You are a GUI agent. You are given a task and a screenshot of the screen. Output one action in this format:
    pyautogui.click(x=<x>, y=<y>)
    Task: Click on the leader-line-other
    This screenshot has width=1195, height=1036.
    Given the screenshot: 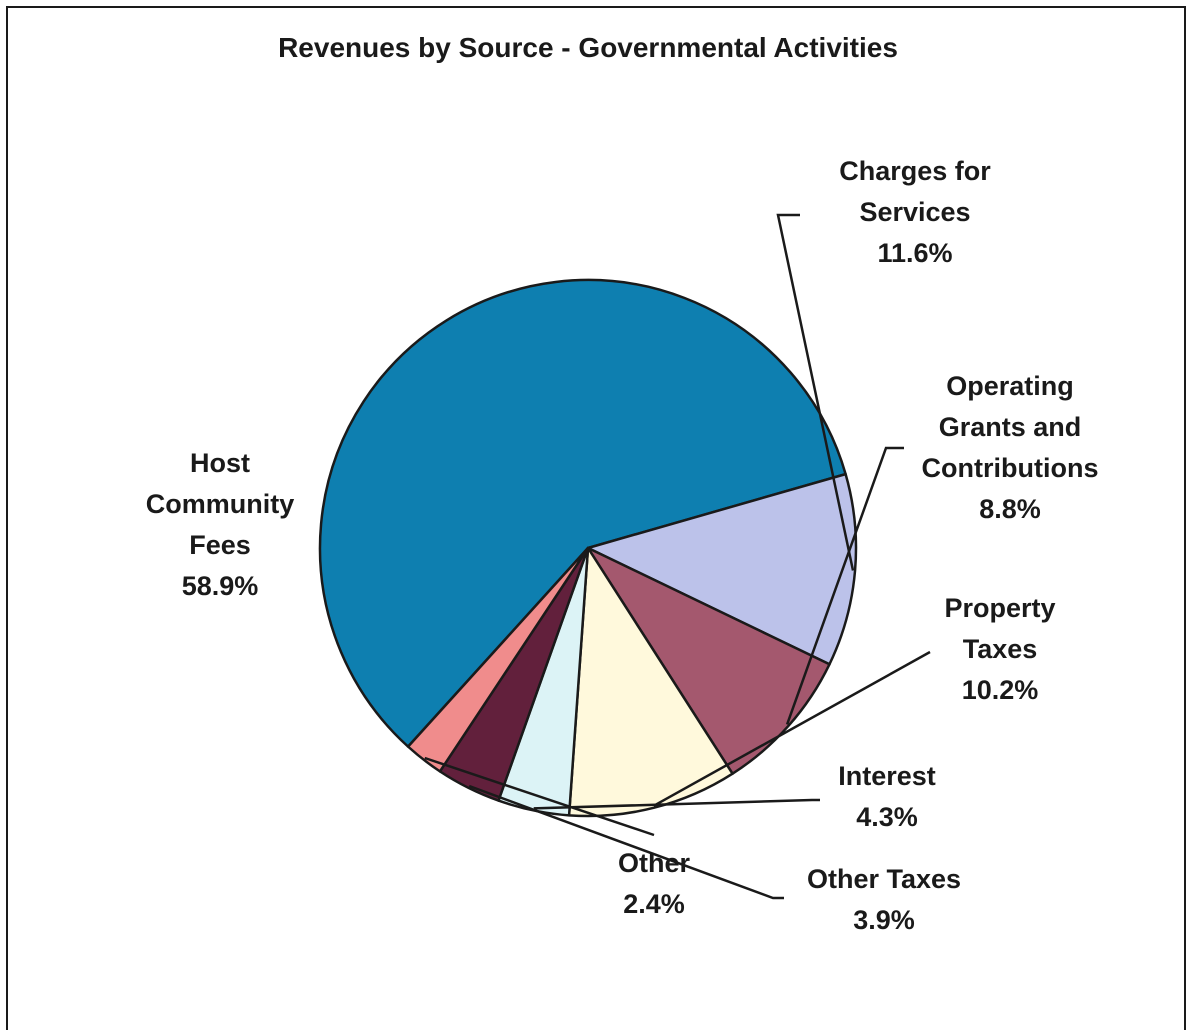 What is the action you would take?
    pyautogui.click(x=539, y=796)
    